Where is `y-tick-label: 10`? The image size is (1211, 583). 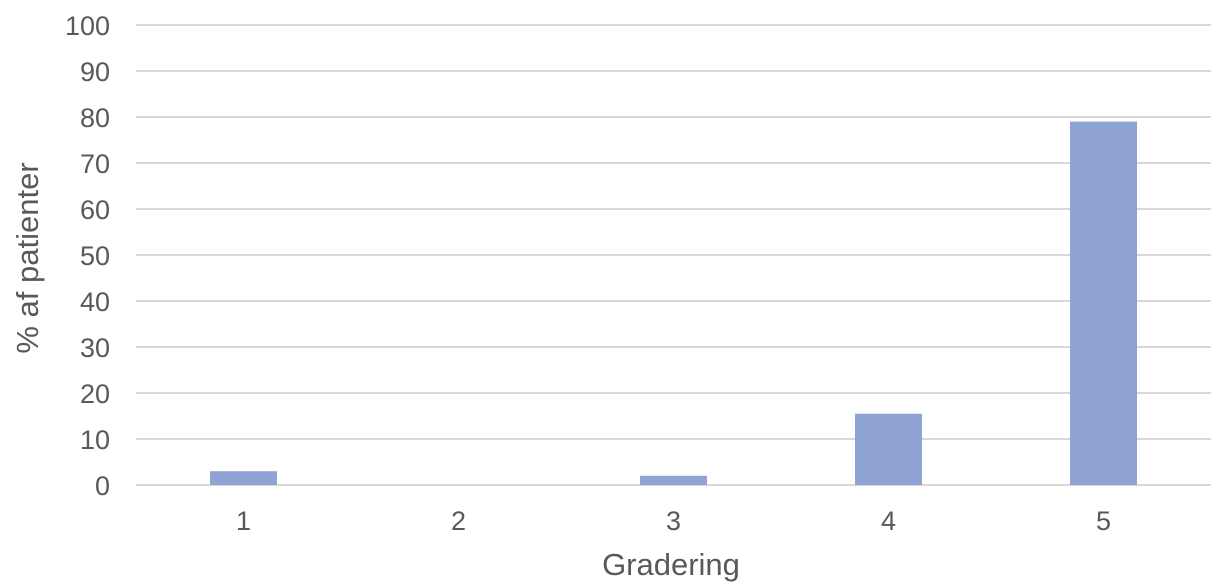
y-tick-label: 10 is located at coordinates (95, 440).